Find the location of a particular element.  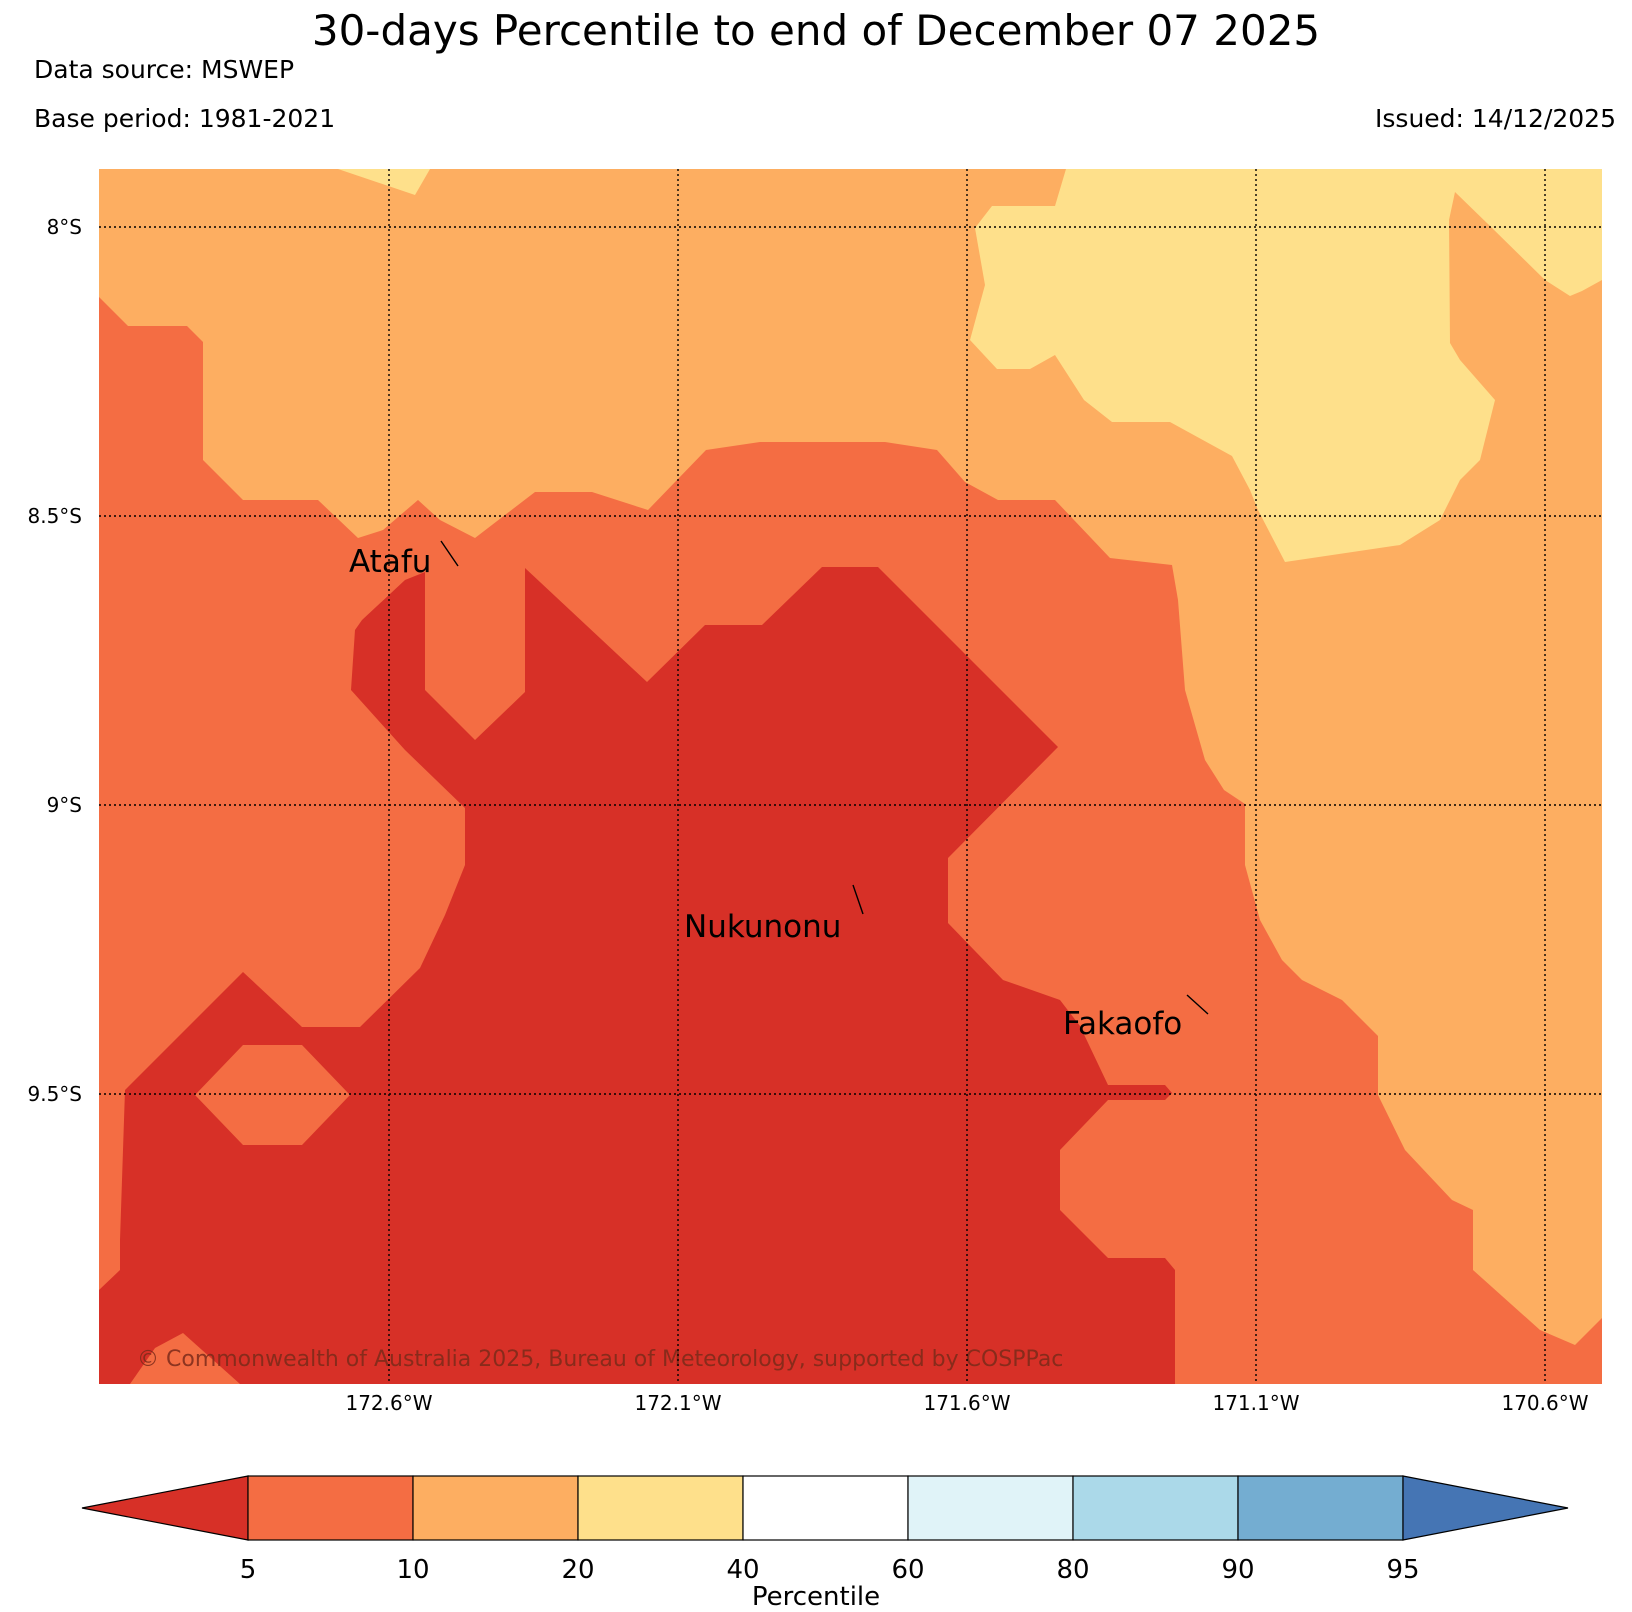

colorbar-extend-high is located at coordinates (1485, 1508).